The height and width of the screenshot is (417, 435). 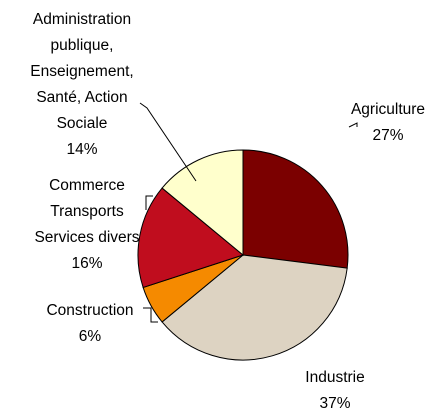 What do you see at coordinates (82, 71) in the screenshot?
I see `slice-label-text: Enseignement,` at bounding box center [82, 71].